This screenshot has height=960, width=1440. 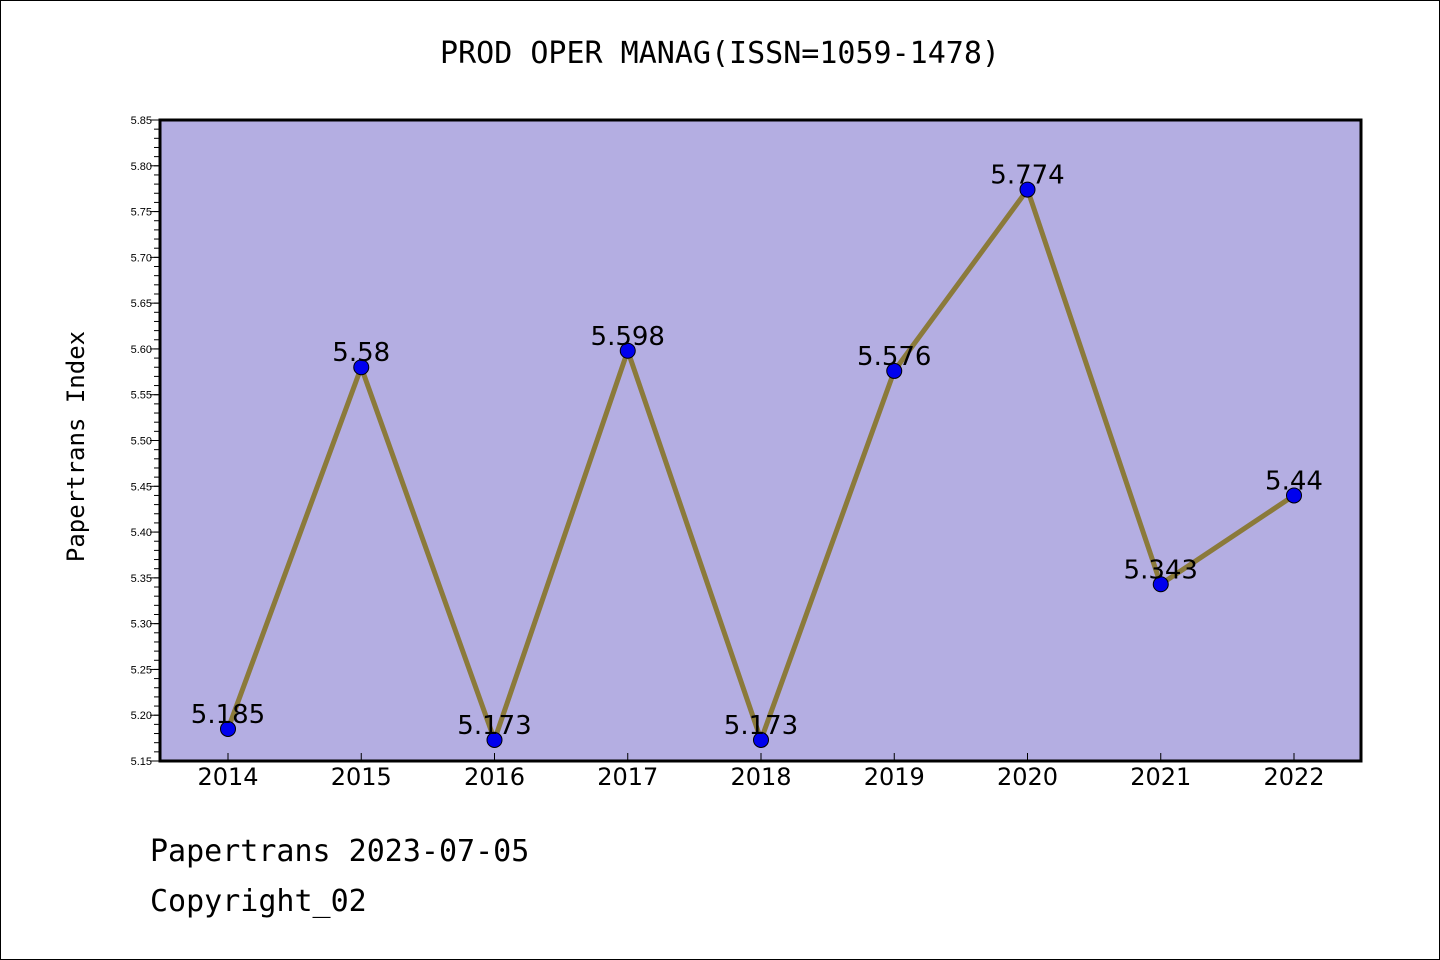 I want to click on y-tick-label: 5.80, so click(x=141, y=167).